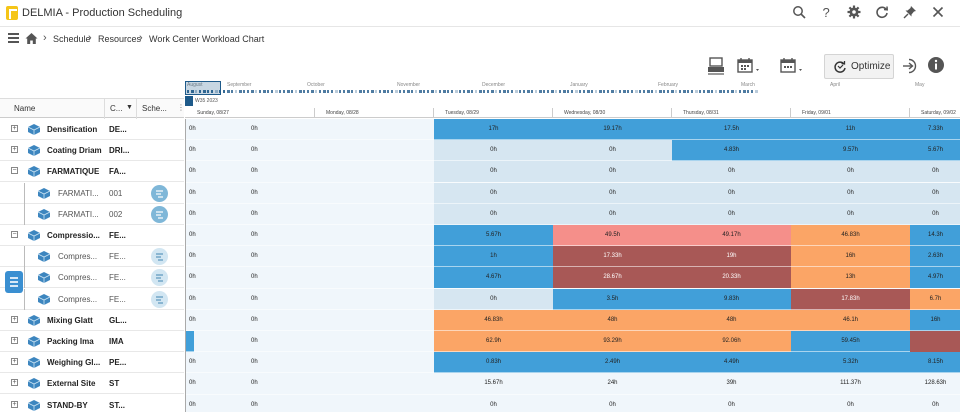 The width and height of the screenshot is (960, 412). Describe the element at coordinates (493, 363) in the screenshot. I see `workload-cell: 0.83h` at that location.